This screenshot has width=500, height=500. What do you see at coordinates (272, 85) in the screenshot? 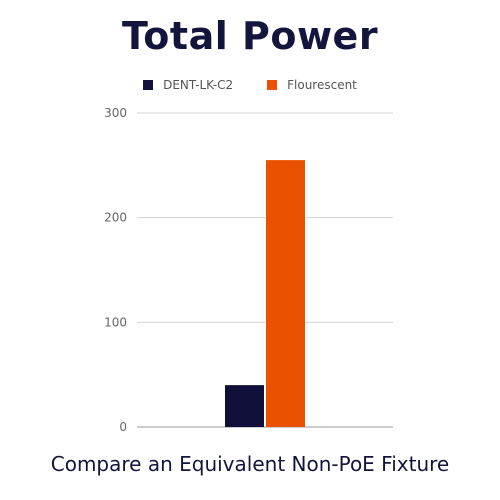
I see `legend-swatch-flourescent` at bounding box center [272, 85].